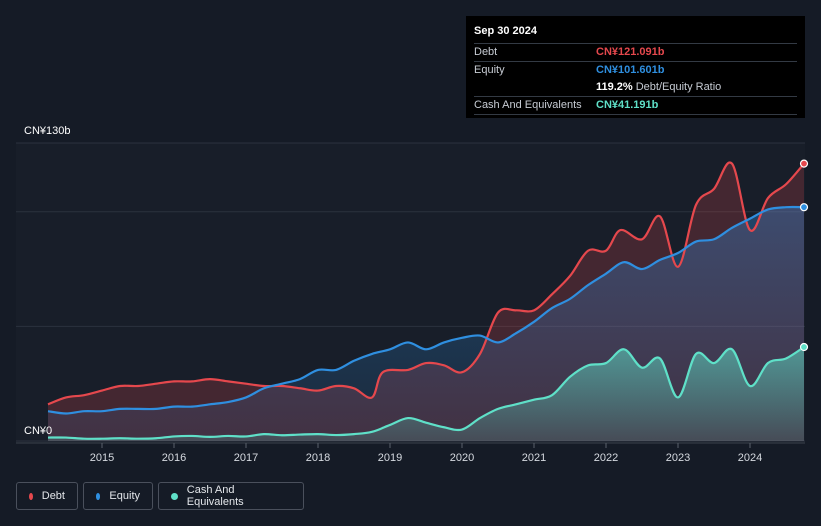 This screenshot has height=526, width=821. Describe the element at coordinates (630, 52) in the screenshot. I see `tooltip-debt-value: CN¥121.091b` at that location.